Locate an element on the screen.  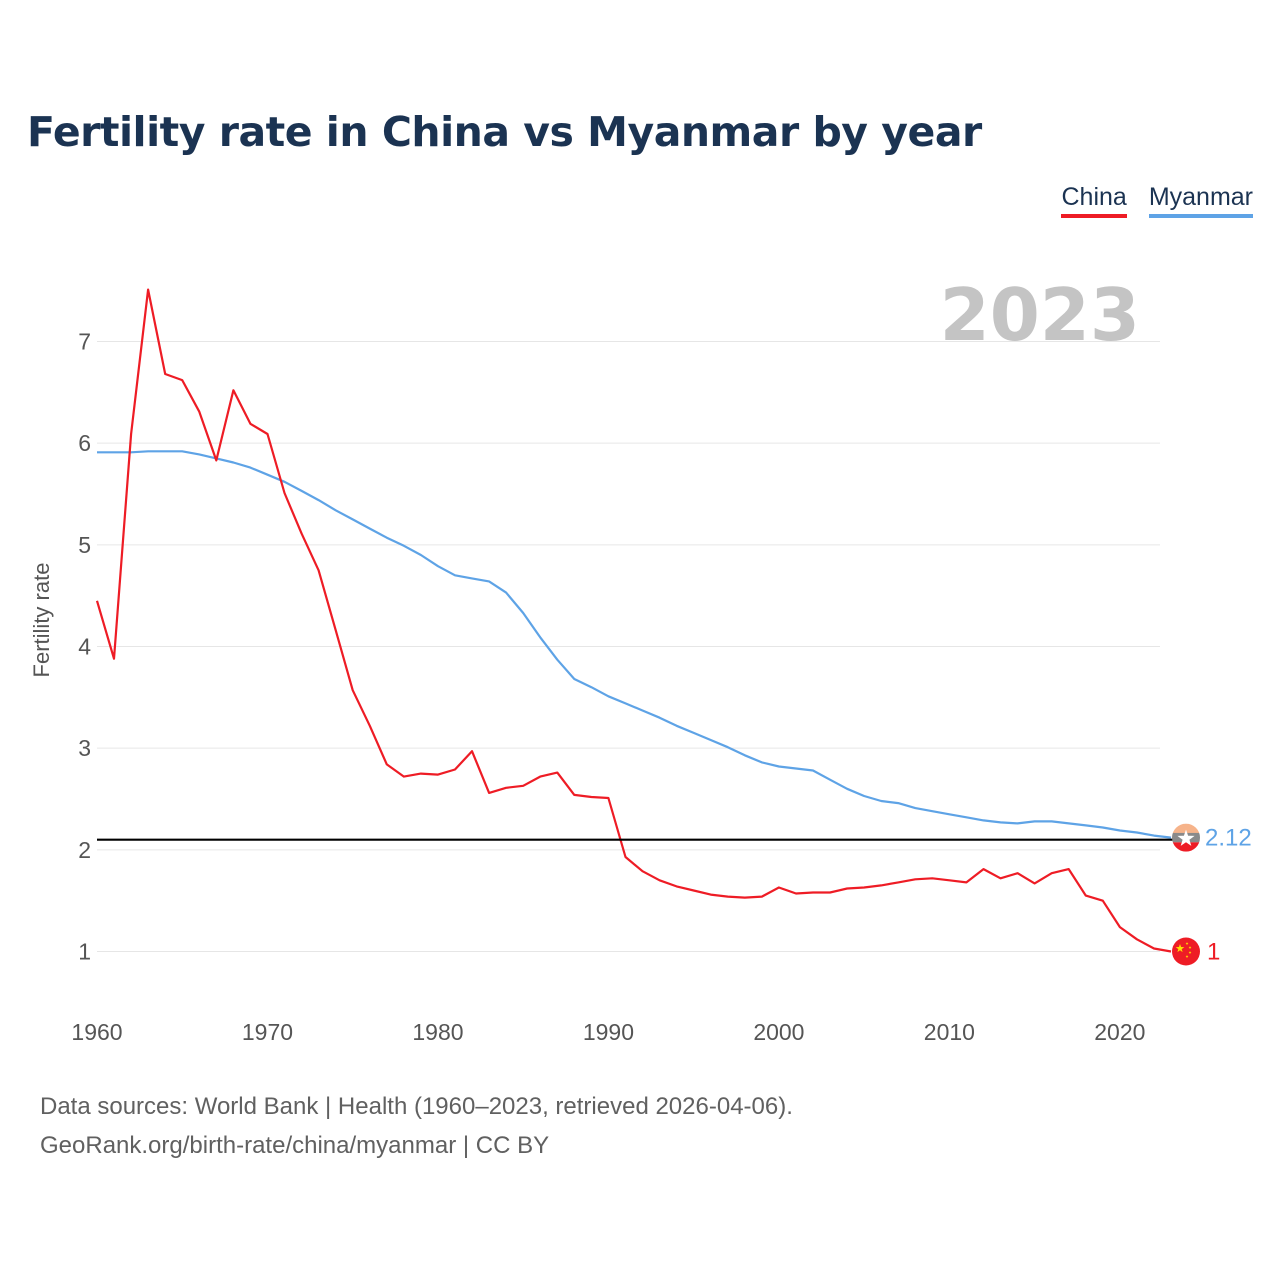
y-tick-label: 6 is located at coordinates (84, 443).